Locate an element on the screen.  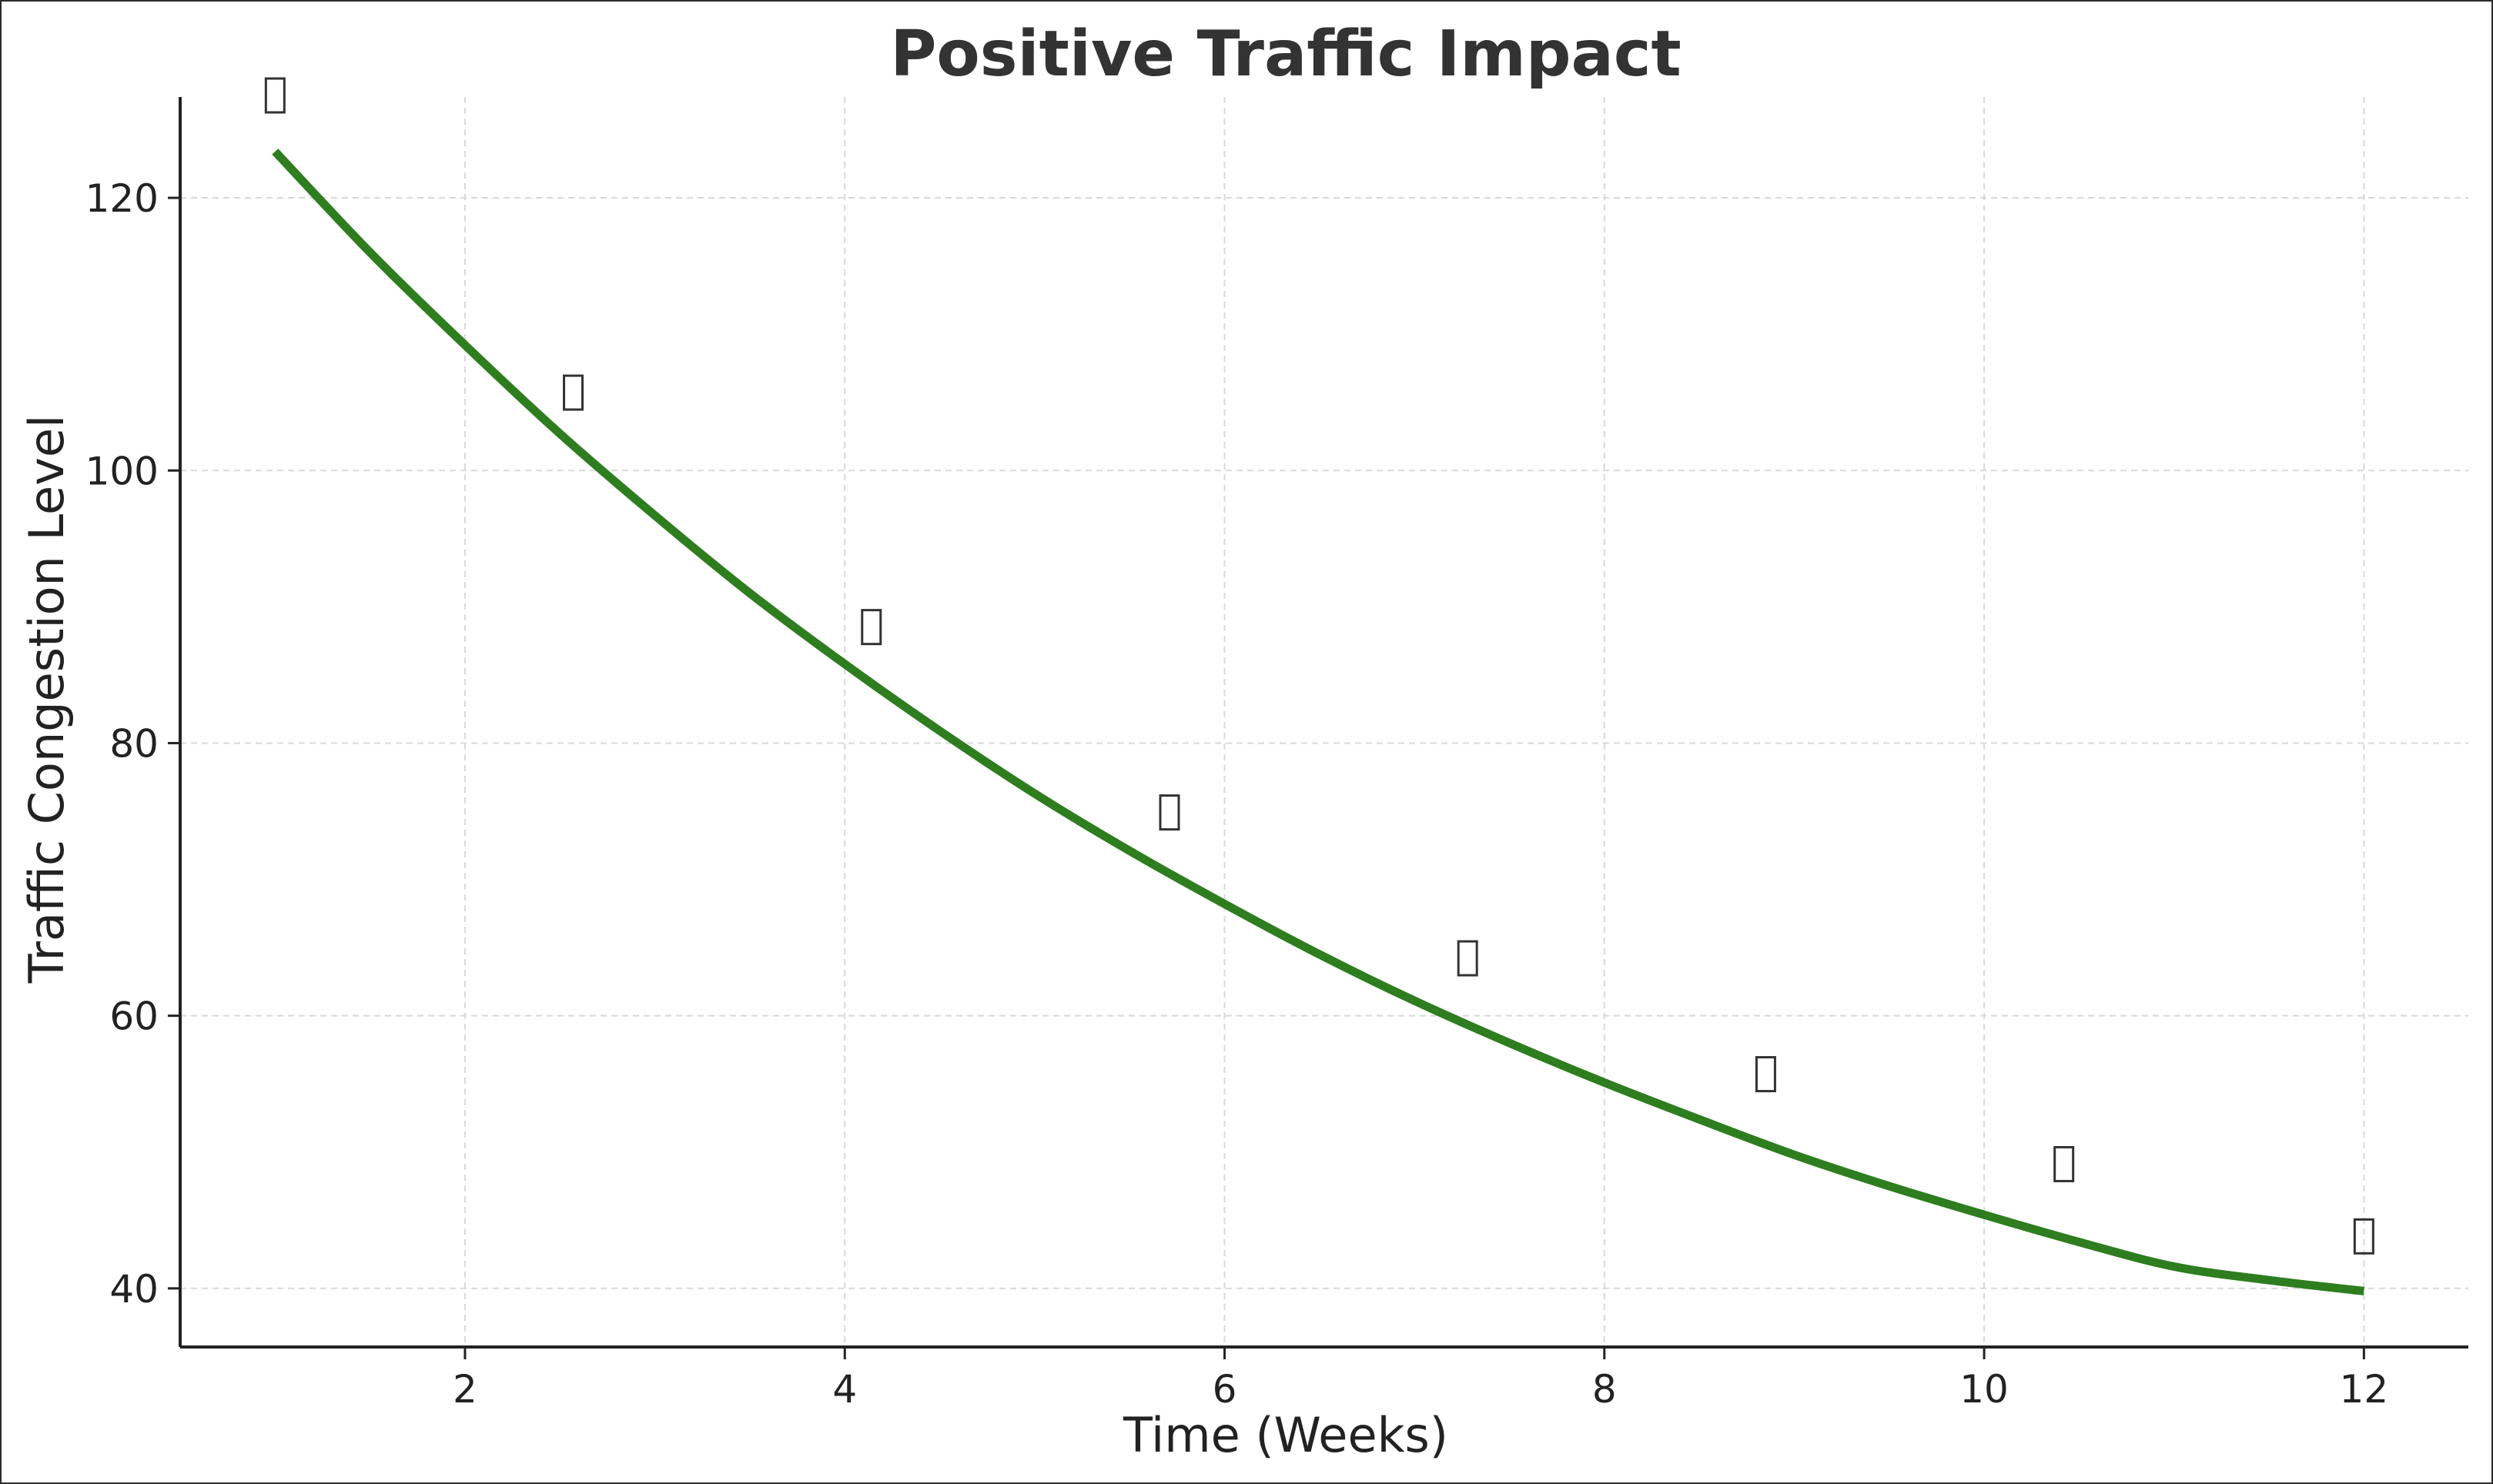
x-tick-label: 2 is located at coordinates (465, 1390).